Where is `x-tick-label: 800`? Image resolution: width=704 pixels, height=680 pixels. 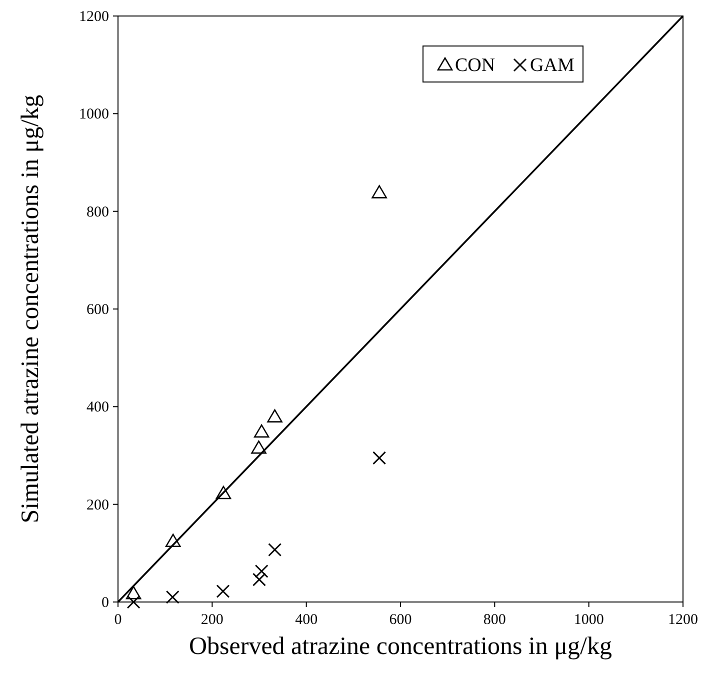 x-tick-label: 800 is located at coordinates (494, 620).